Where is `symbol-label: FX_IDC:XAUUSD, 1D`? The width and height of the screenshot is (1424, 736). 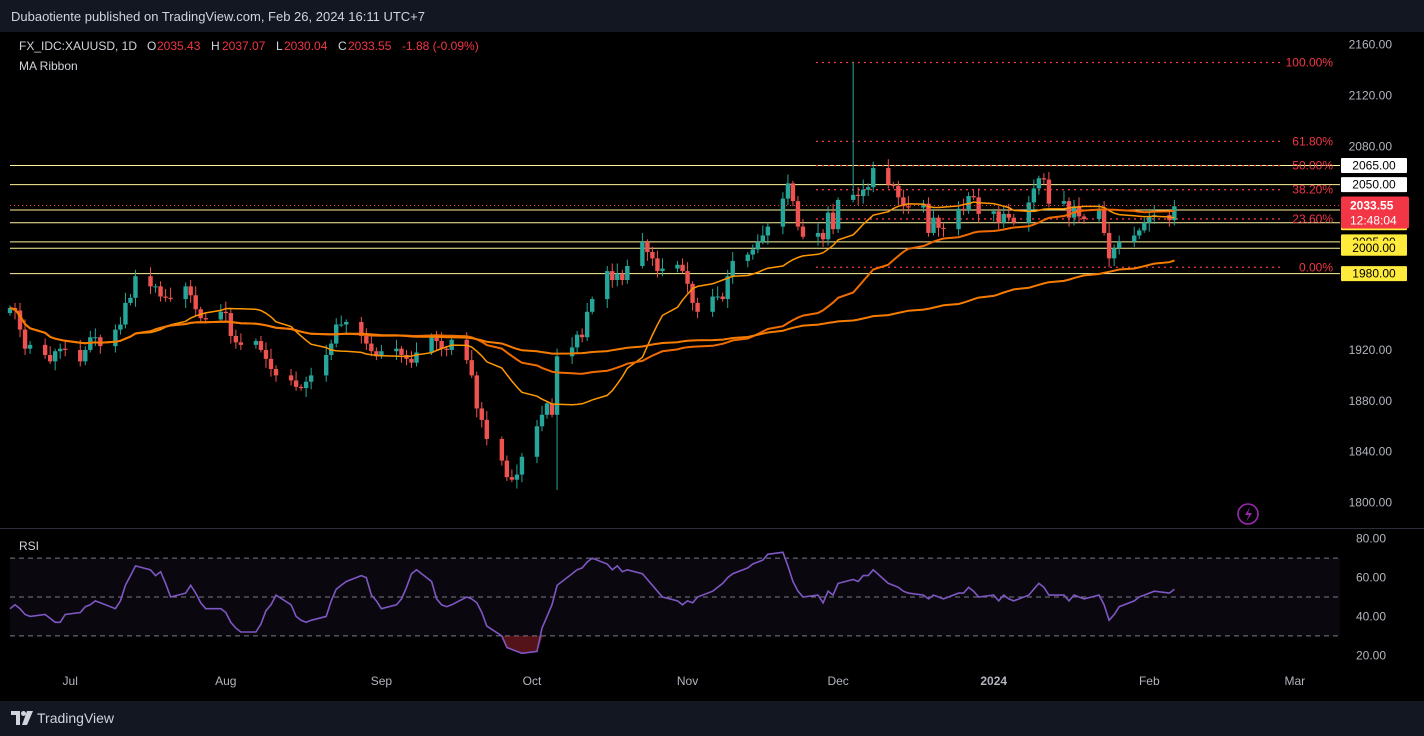
symbol-label: FX_IDC:XAUUSD, 1D is located at coordinates (78, 46).